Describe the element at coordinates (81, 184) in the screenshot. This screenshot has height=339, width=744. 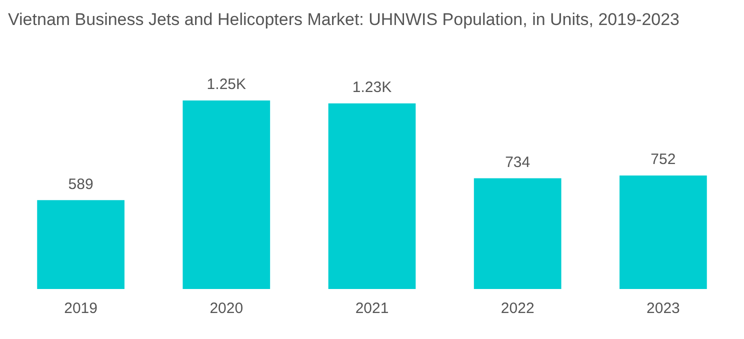
I see `data-label: 589` at that location.